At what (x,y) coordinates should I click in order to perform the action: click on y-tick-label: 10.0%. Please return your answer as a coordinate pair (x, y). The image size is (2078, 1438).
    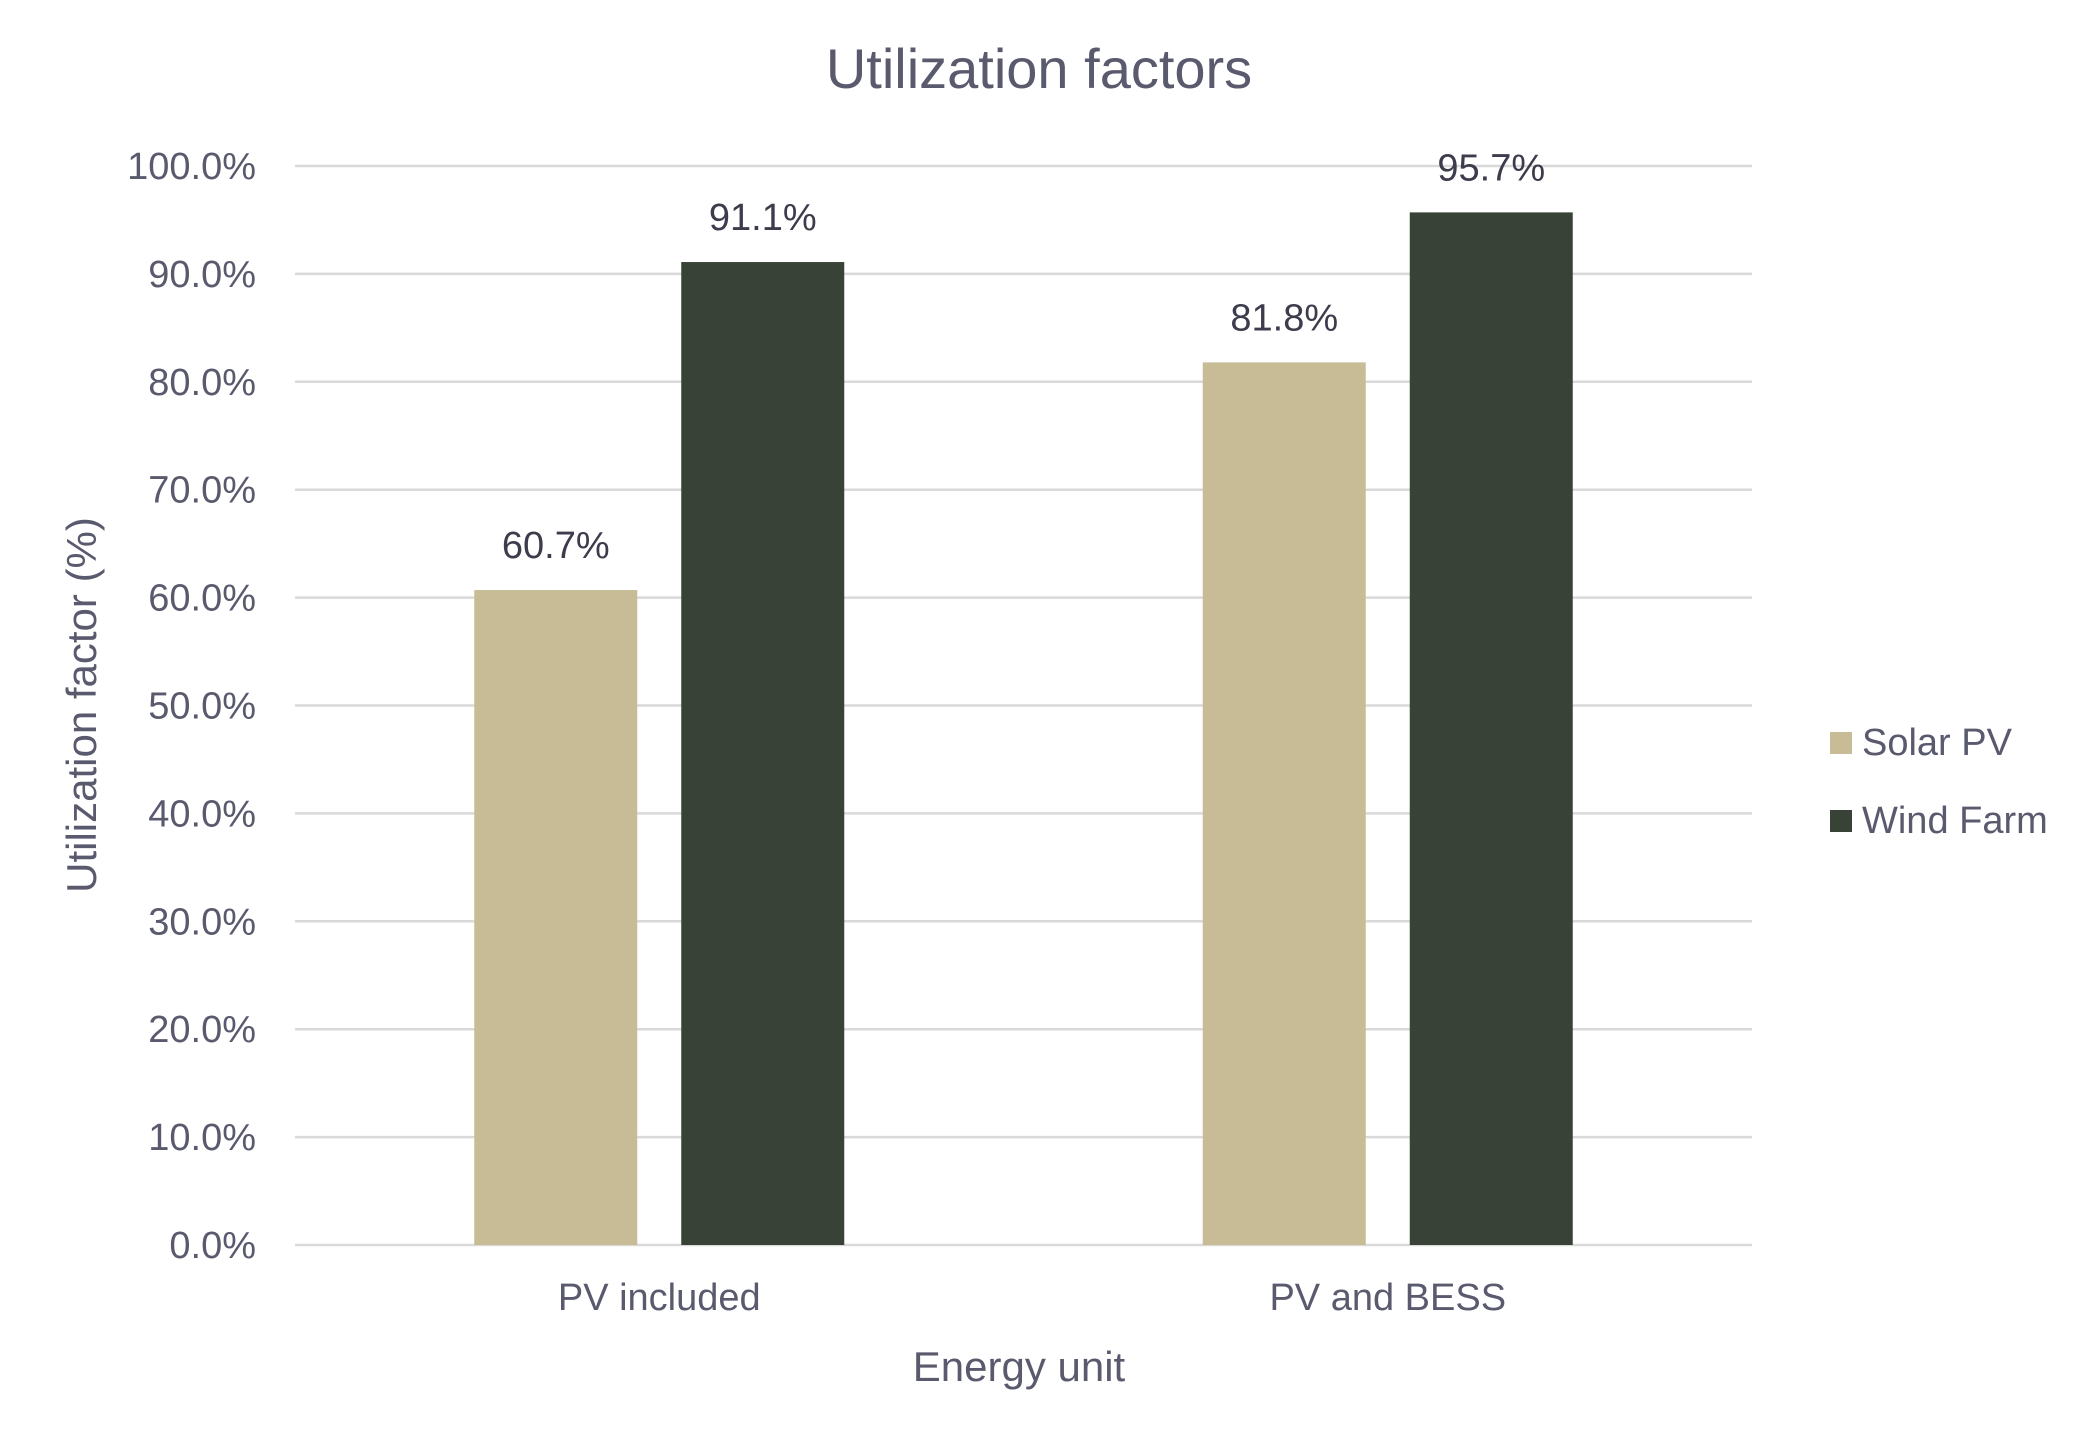
    Looking at the image, I should click on (202, 1138).